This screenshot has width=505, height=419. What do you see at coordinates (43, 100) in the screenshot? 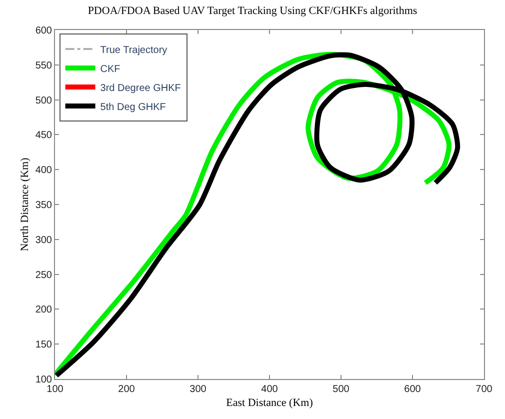
I see `y-tick-label: 500` at bounding box center [43, 100].